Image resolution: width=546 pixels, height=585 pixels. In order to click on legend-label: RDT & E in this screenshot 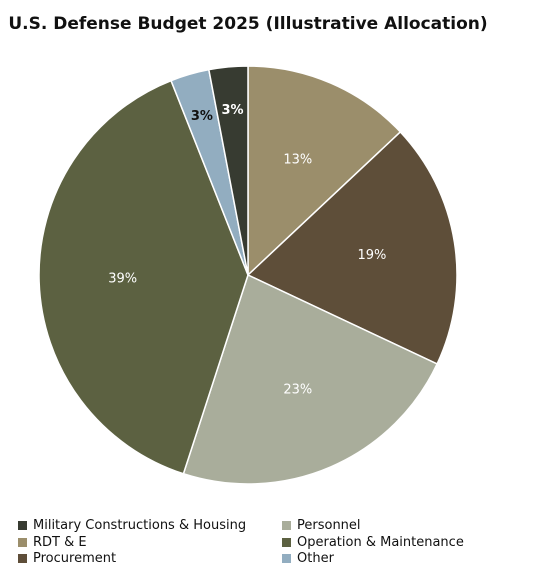, I will do `click(60, 542)`.